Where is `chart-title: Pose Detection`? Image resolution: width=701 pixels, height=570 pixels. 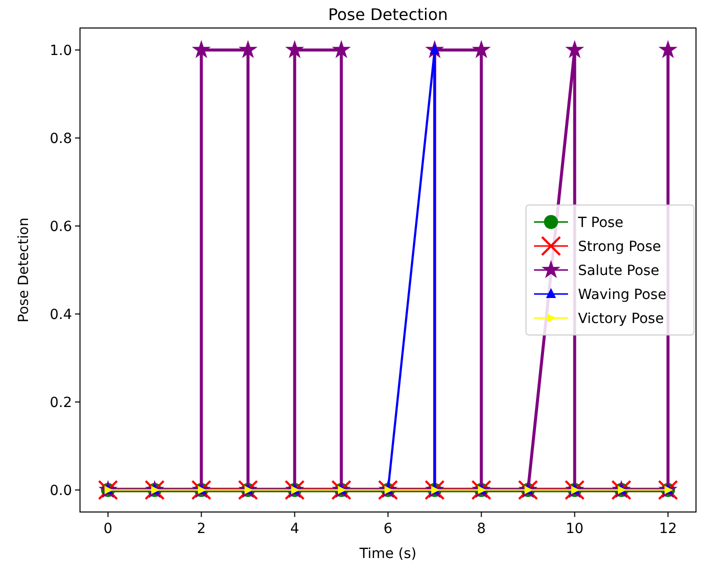
chart-title: Pose Detection is located at coordinates (388, 14).